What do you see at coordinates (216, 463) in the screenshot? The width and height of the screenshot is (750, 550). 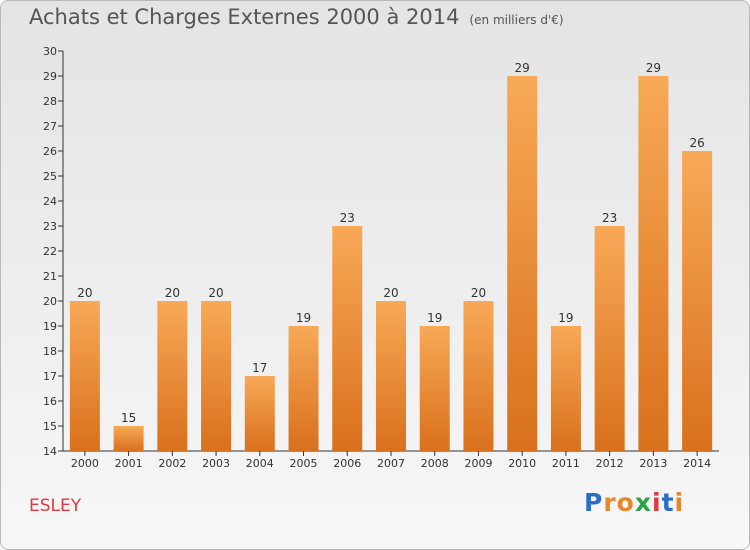 I see `x-tick-label: 2003` at bounding box center [216, 463].